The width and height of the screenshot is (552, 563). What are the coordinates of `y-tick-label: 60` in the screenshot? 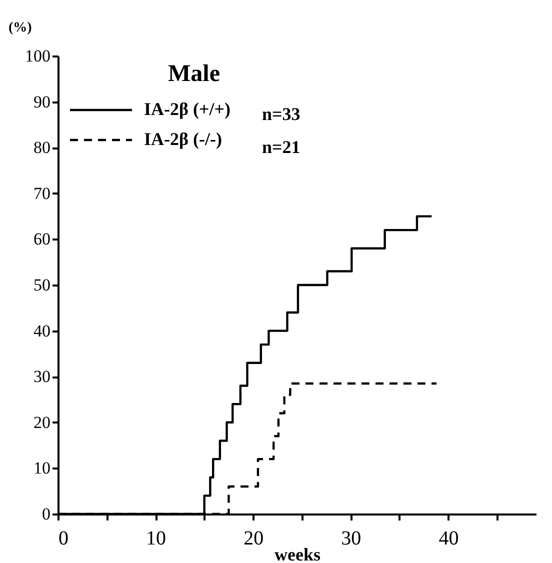 It's located at (42, 239).